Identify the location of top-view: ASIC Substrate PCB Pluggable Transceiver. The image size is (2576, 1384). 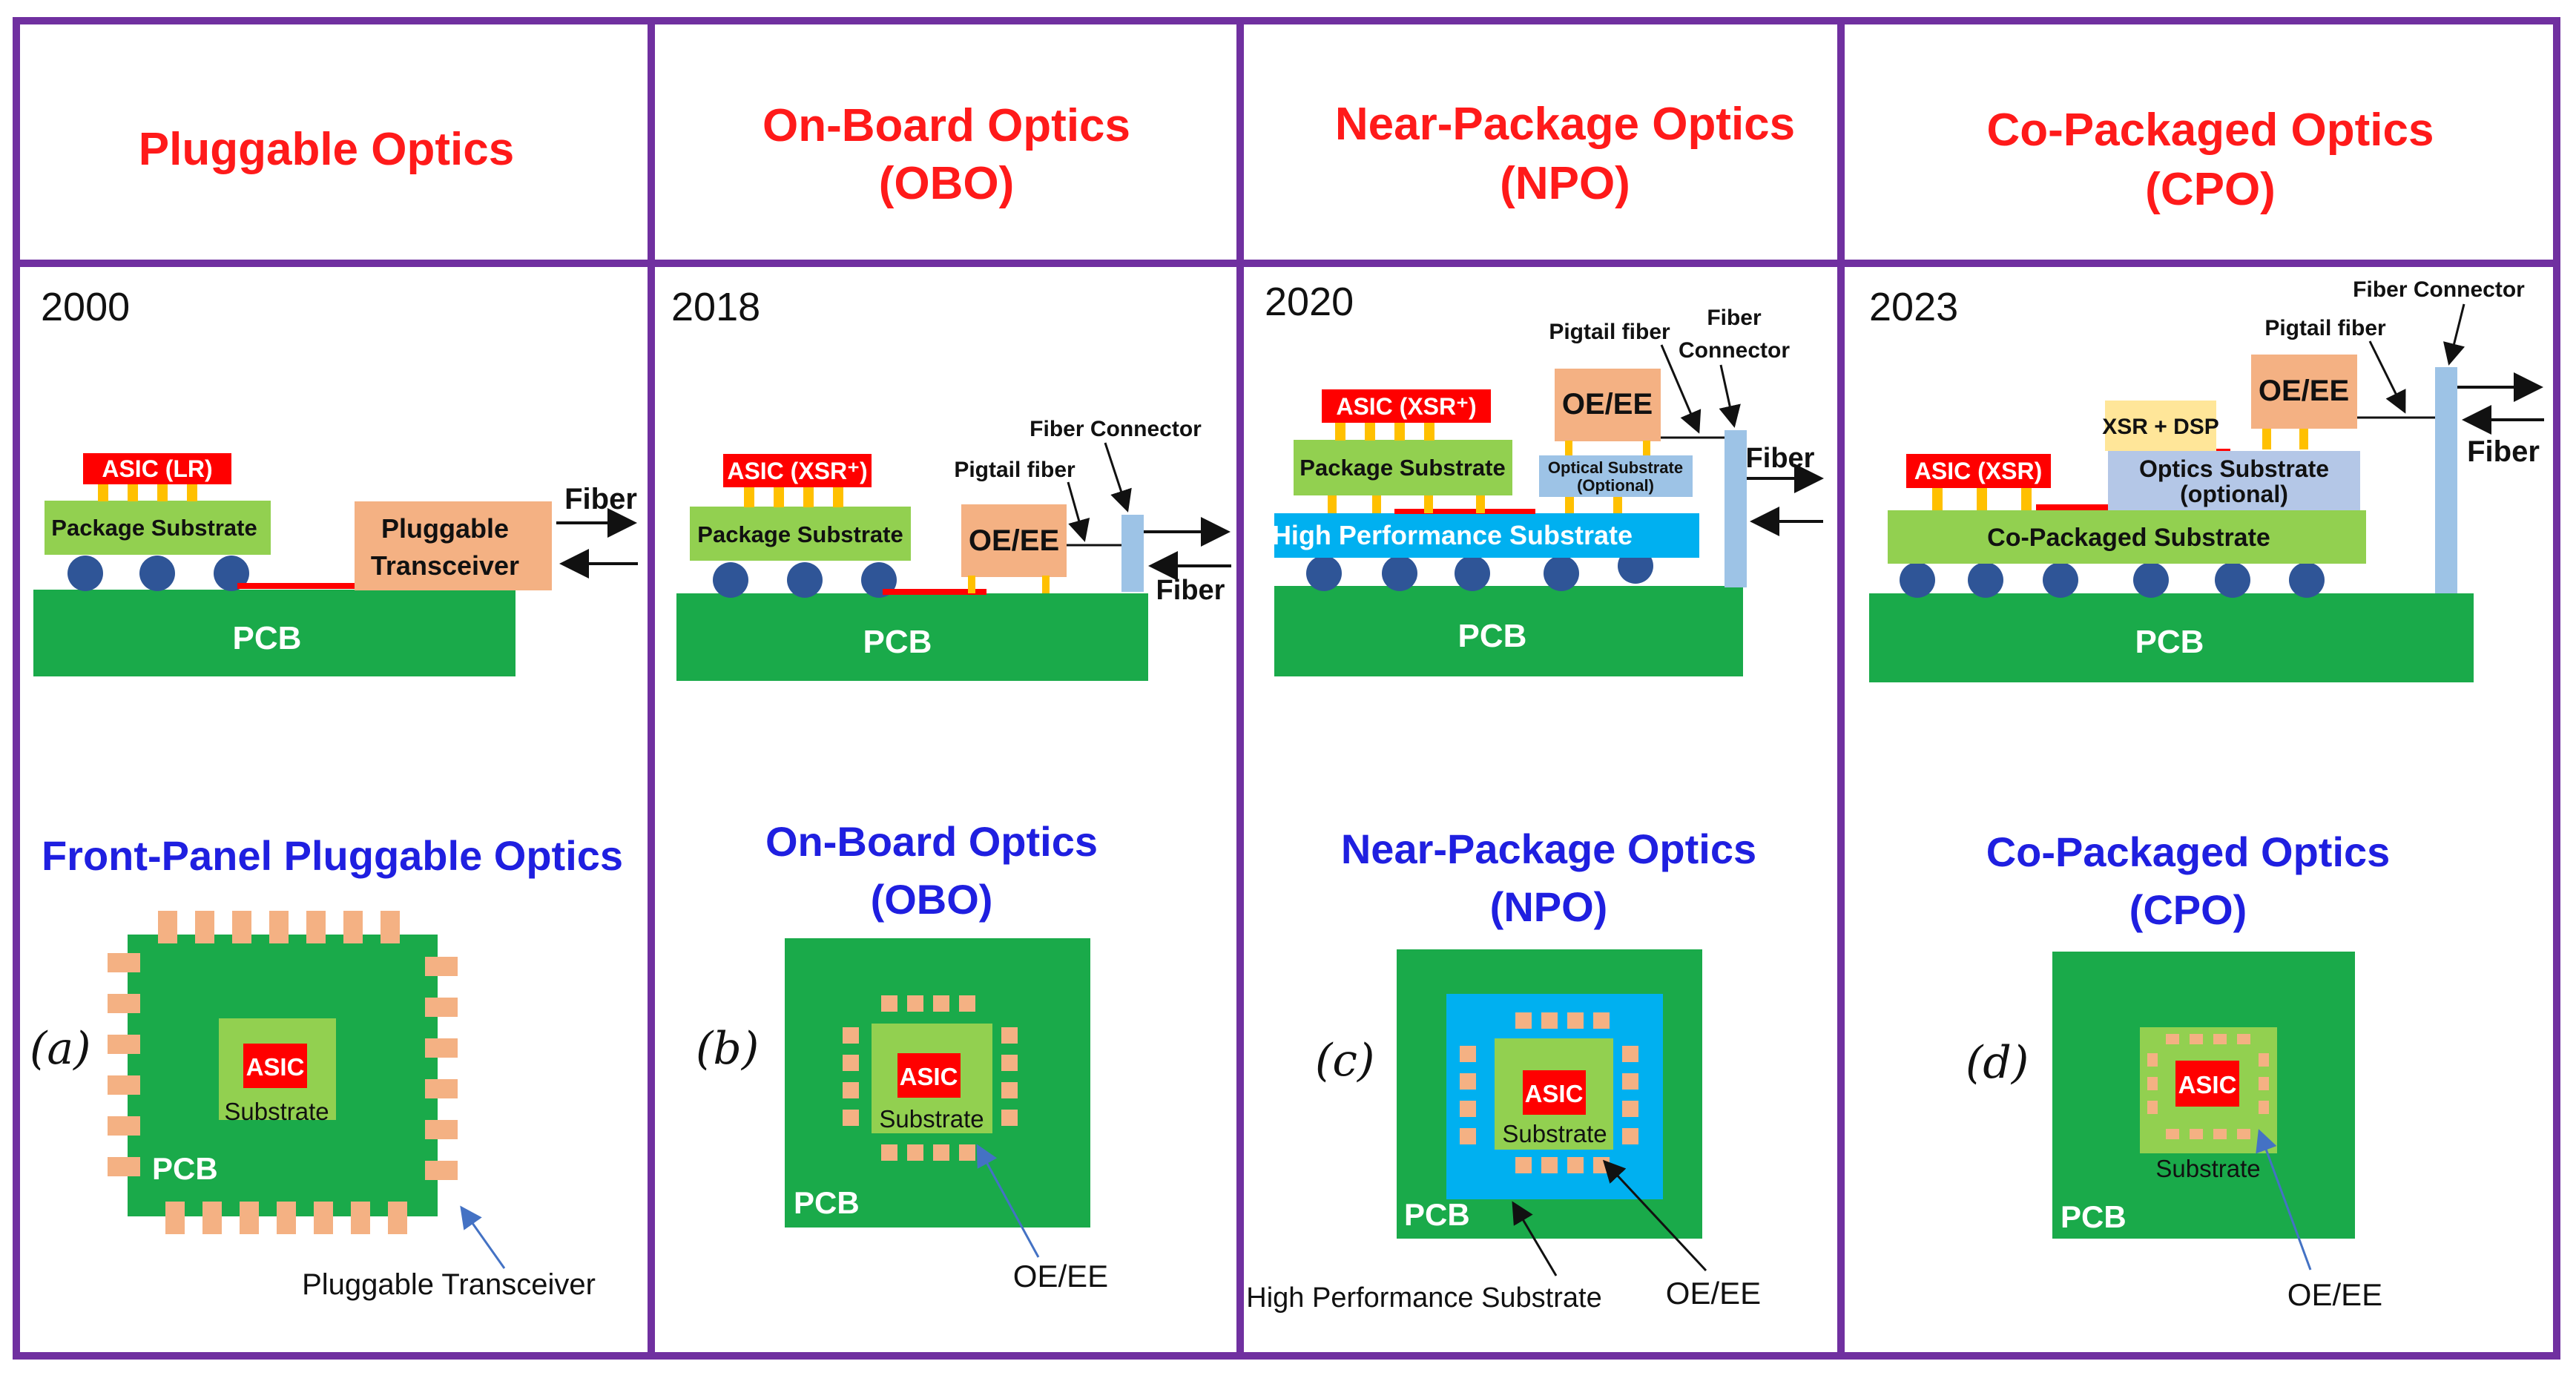
(352, 1106).